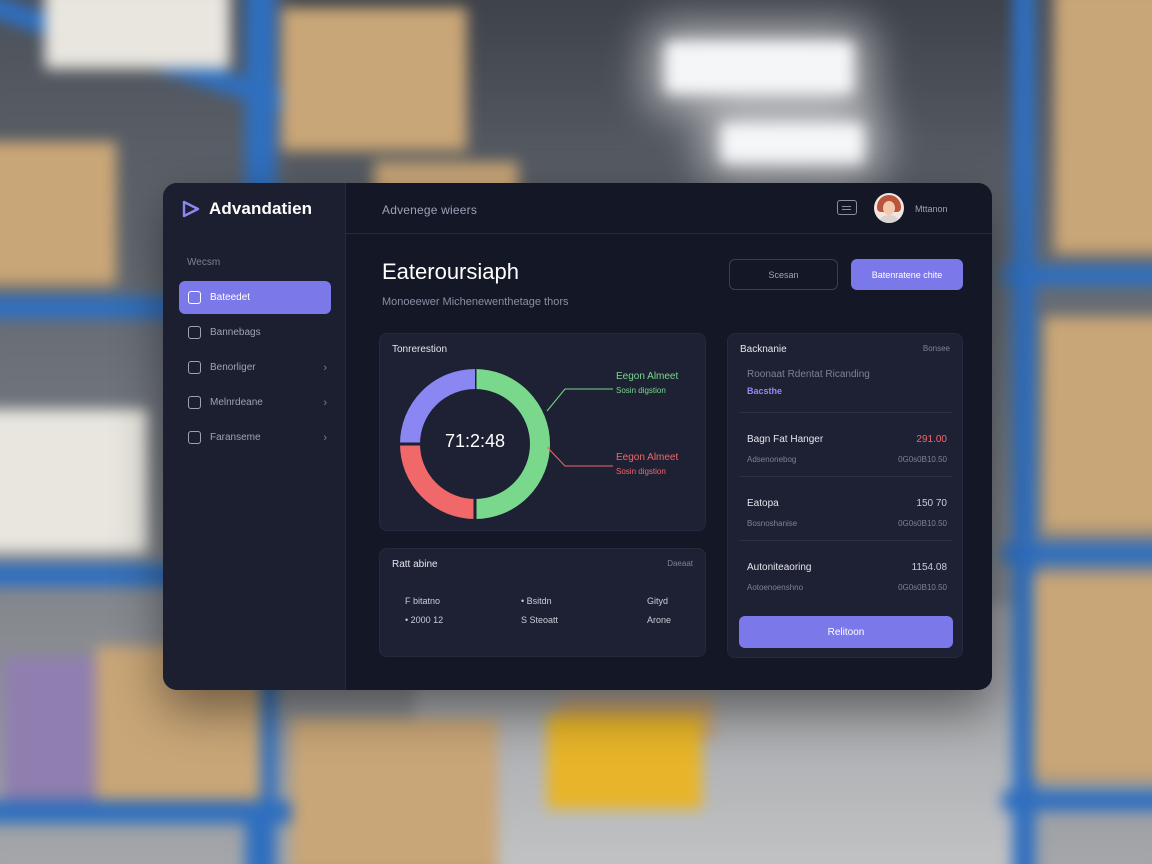 The height and width of the screenshot is (864, 1152). I want to click on sidebar-item-label: Benorliger, so click(233, 367).